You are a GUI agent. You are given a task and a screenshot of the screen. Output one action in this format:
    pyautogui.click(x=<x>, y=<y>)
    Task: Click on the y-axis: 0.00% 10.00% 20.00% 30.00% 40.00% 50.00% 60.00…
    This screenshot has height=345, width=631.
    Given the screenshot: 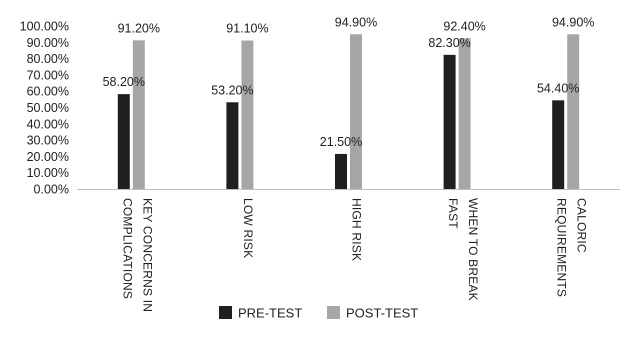 What is the action you would take?
    pyautogui.click(x=44, y=108)
    